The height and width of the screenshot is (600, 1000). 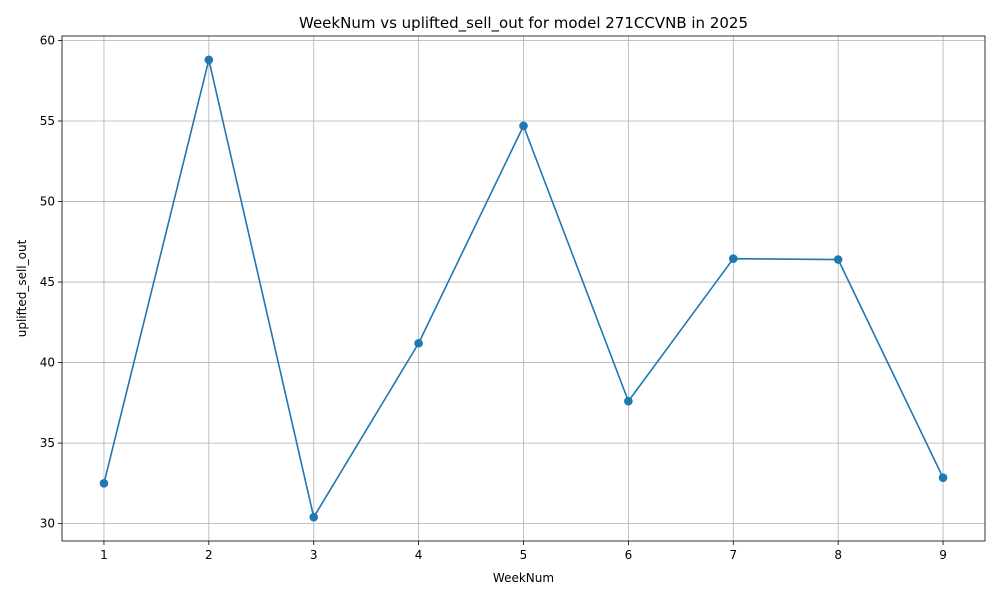 What do you see at coordinates (104, 555) in the screenshot?
I see `x-tick-label: 1` at bounding box center [104, 555].